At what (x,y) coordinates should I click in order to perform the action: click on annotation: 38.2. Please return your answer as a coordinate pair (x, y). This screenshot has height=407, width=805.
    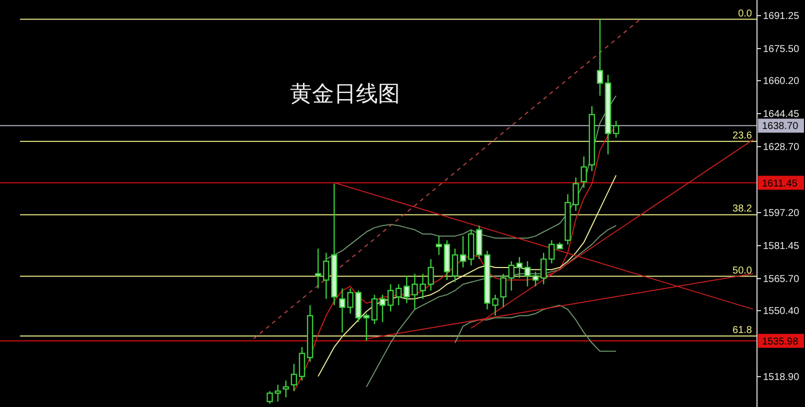
    Looking at the image, I should click on (742, 209).